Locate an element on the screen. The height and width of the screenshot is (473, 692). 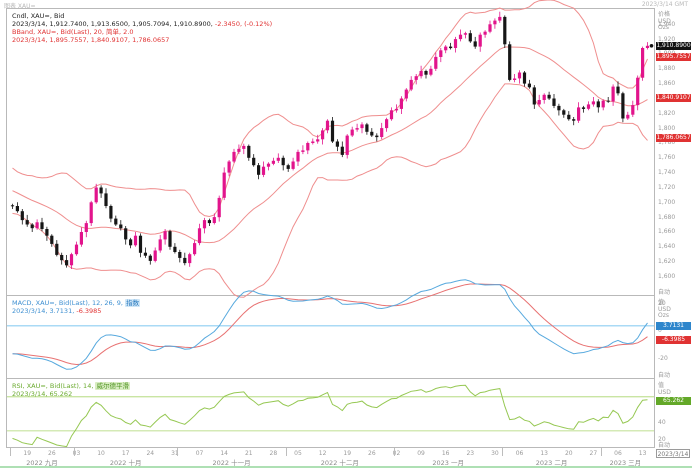
rsi-value-box: 65.262 is located at coordinates (673, 400).